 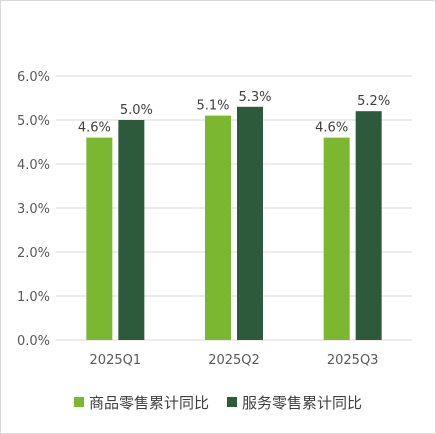 I want to click on legend-swatch-goods, so click(x=78, y=402).